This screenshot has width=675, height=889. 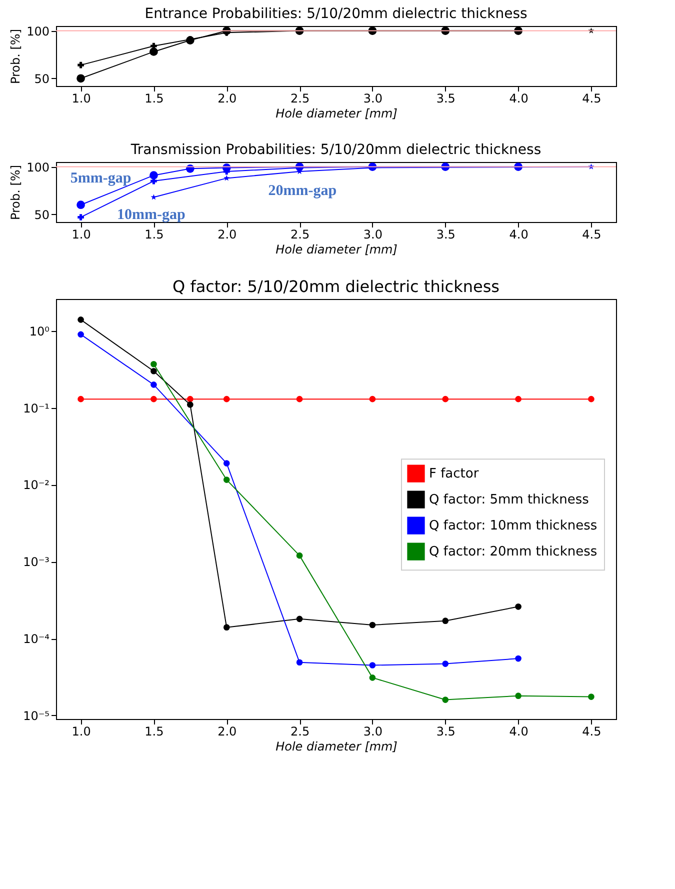 I want to click on legend-label: Q factor: 10mm thickness, so click(x=513, y=526).